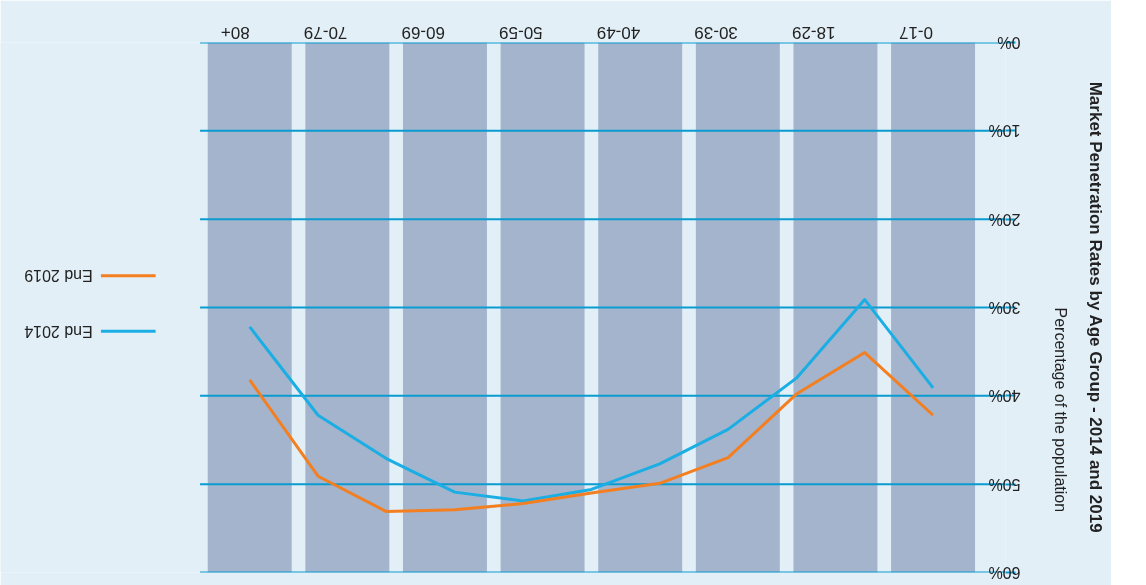 Image resolution: width=1146 pixels, height=585 pixels. Describe the element at coordinates (1004, 307) in the screenshot. I see `y-tick-label: 30%` at that location.